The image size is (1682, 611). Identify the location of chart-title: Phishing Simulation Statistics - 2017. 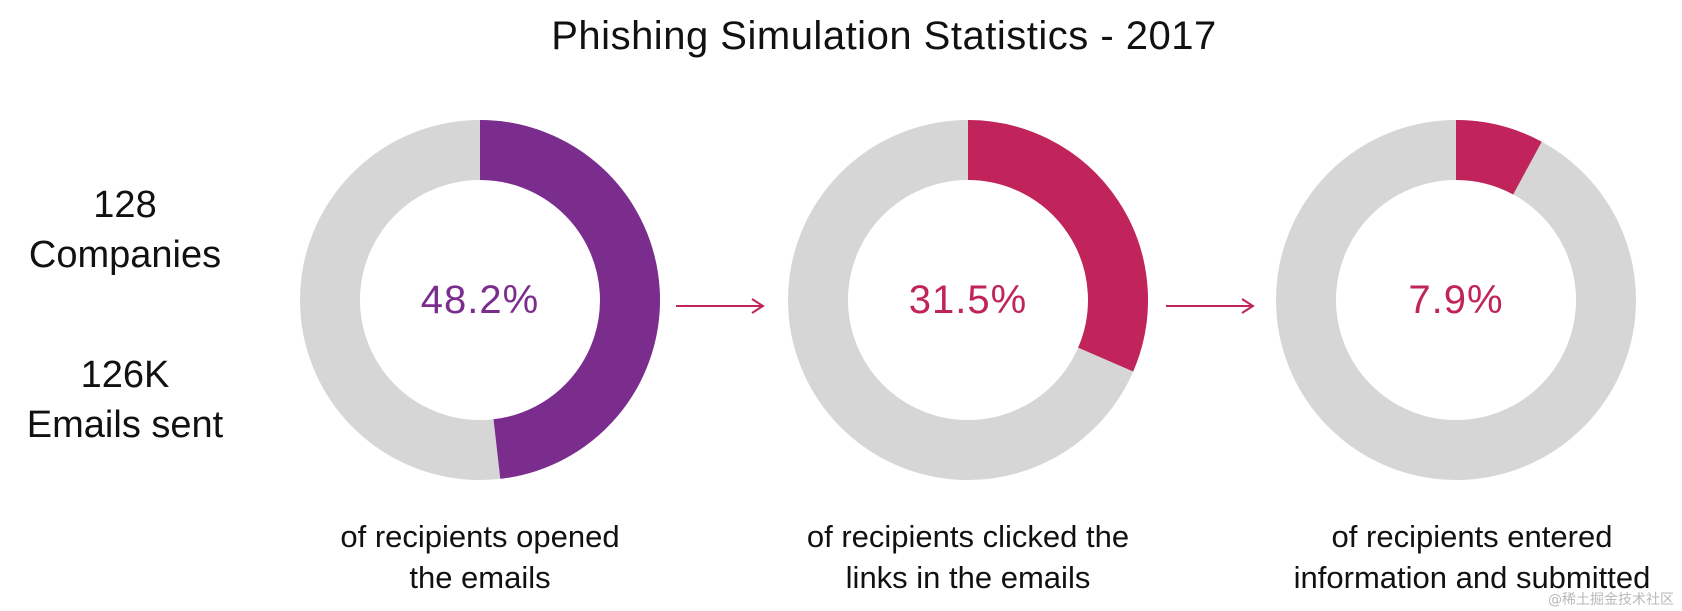
(884, 36).